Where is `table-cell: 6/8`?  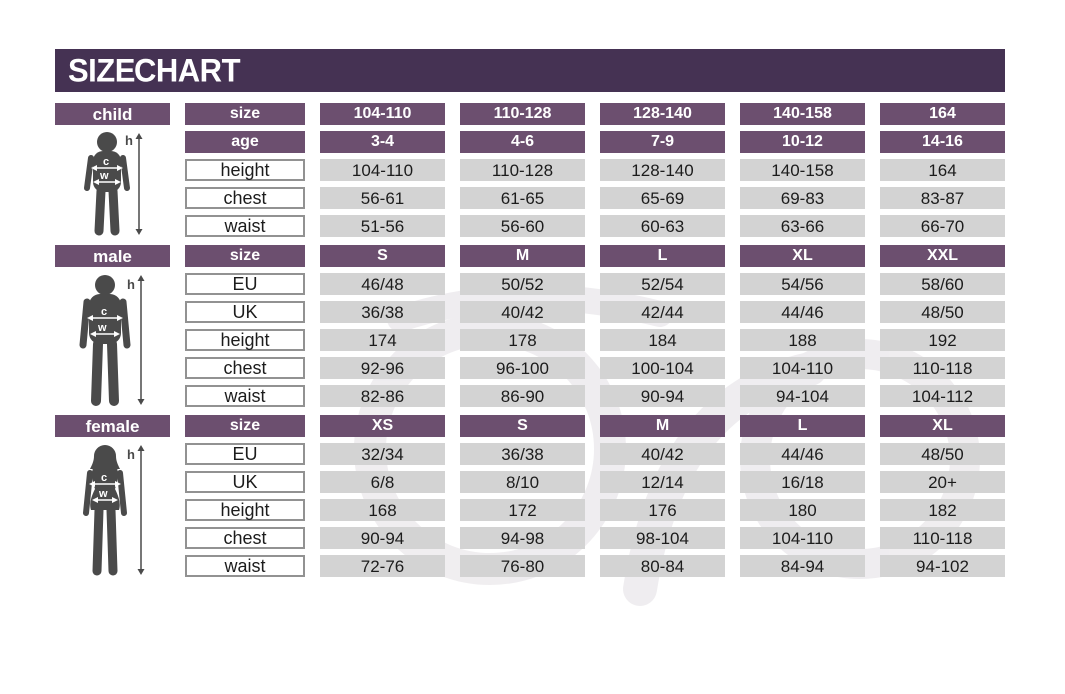
table-cell: 6/8 is located at coordinates (382, 482).